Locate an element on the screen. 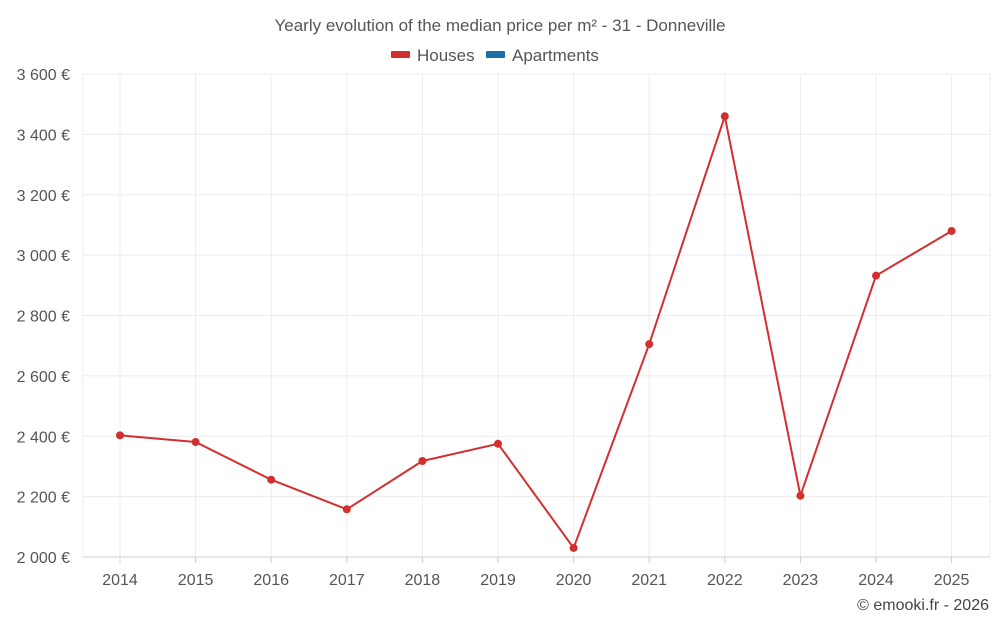 This screenshot has width=1000, height=625. legend-swatch-apartments is located at coordinates (495, 54).